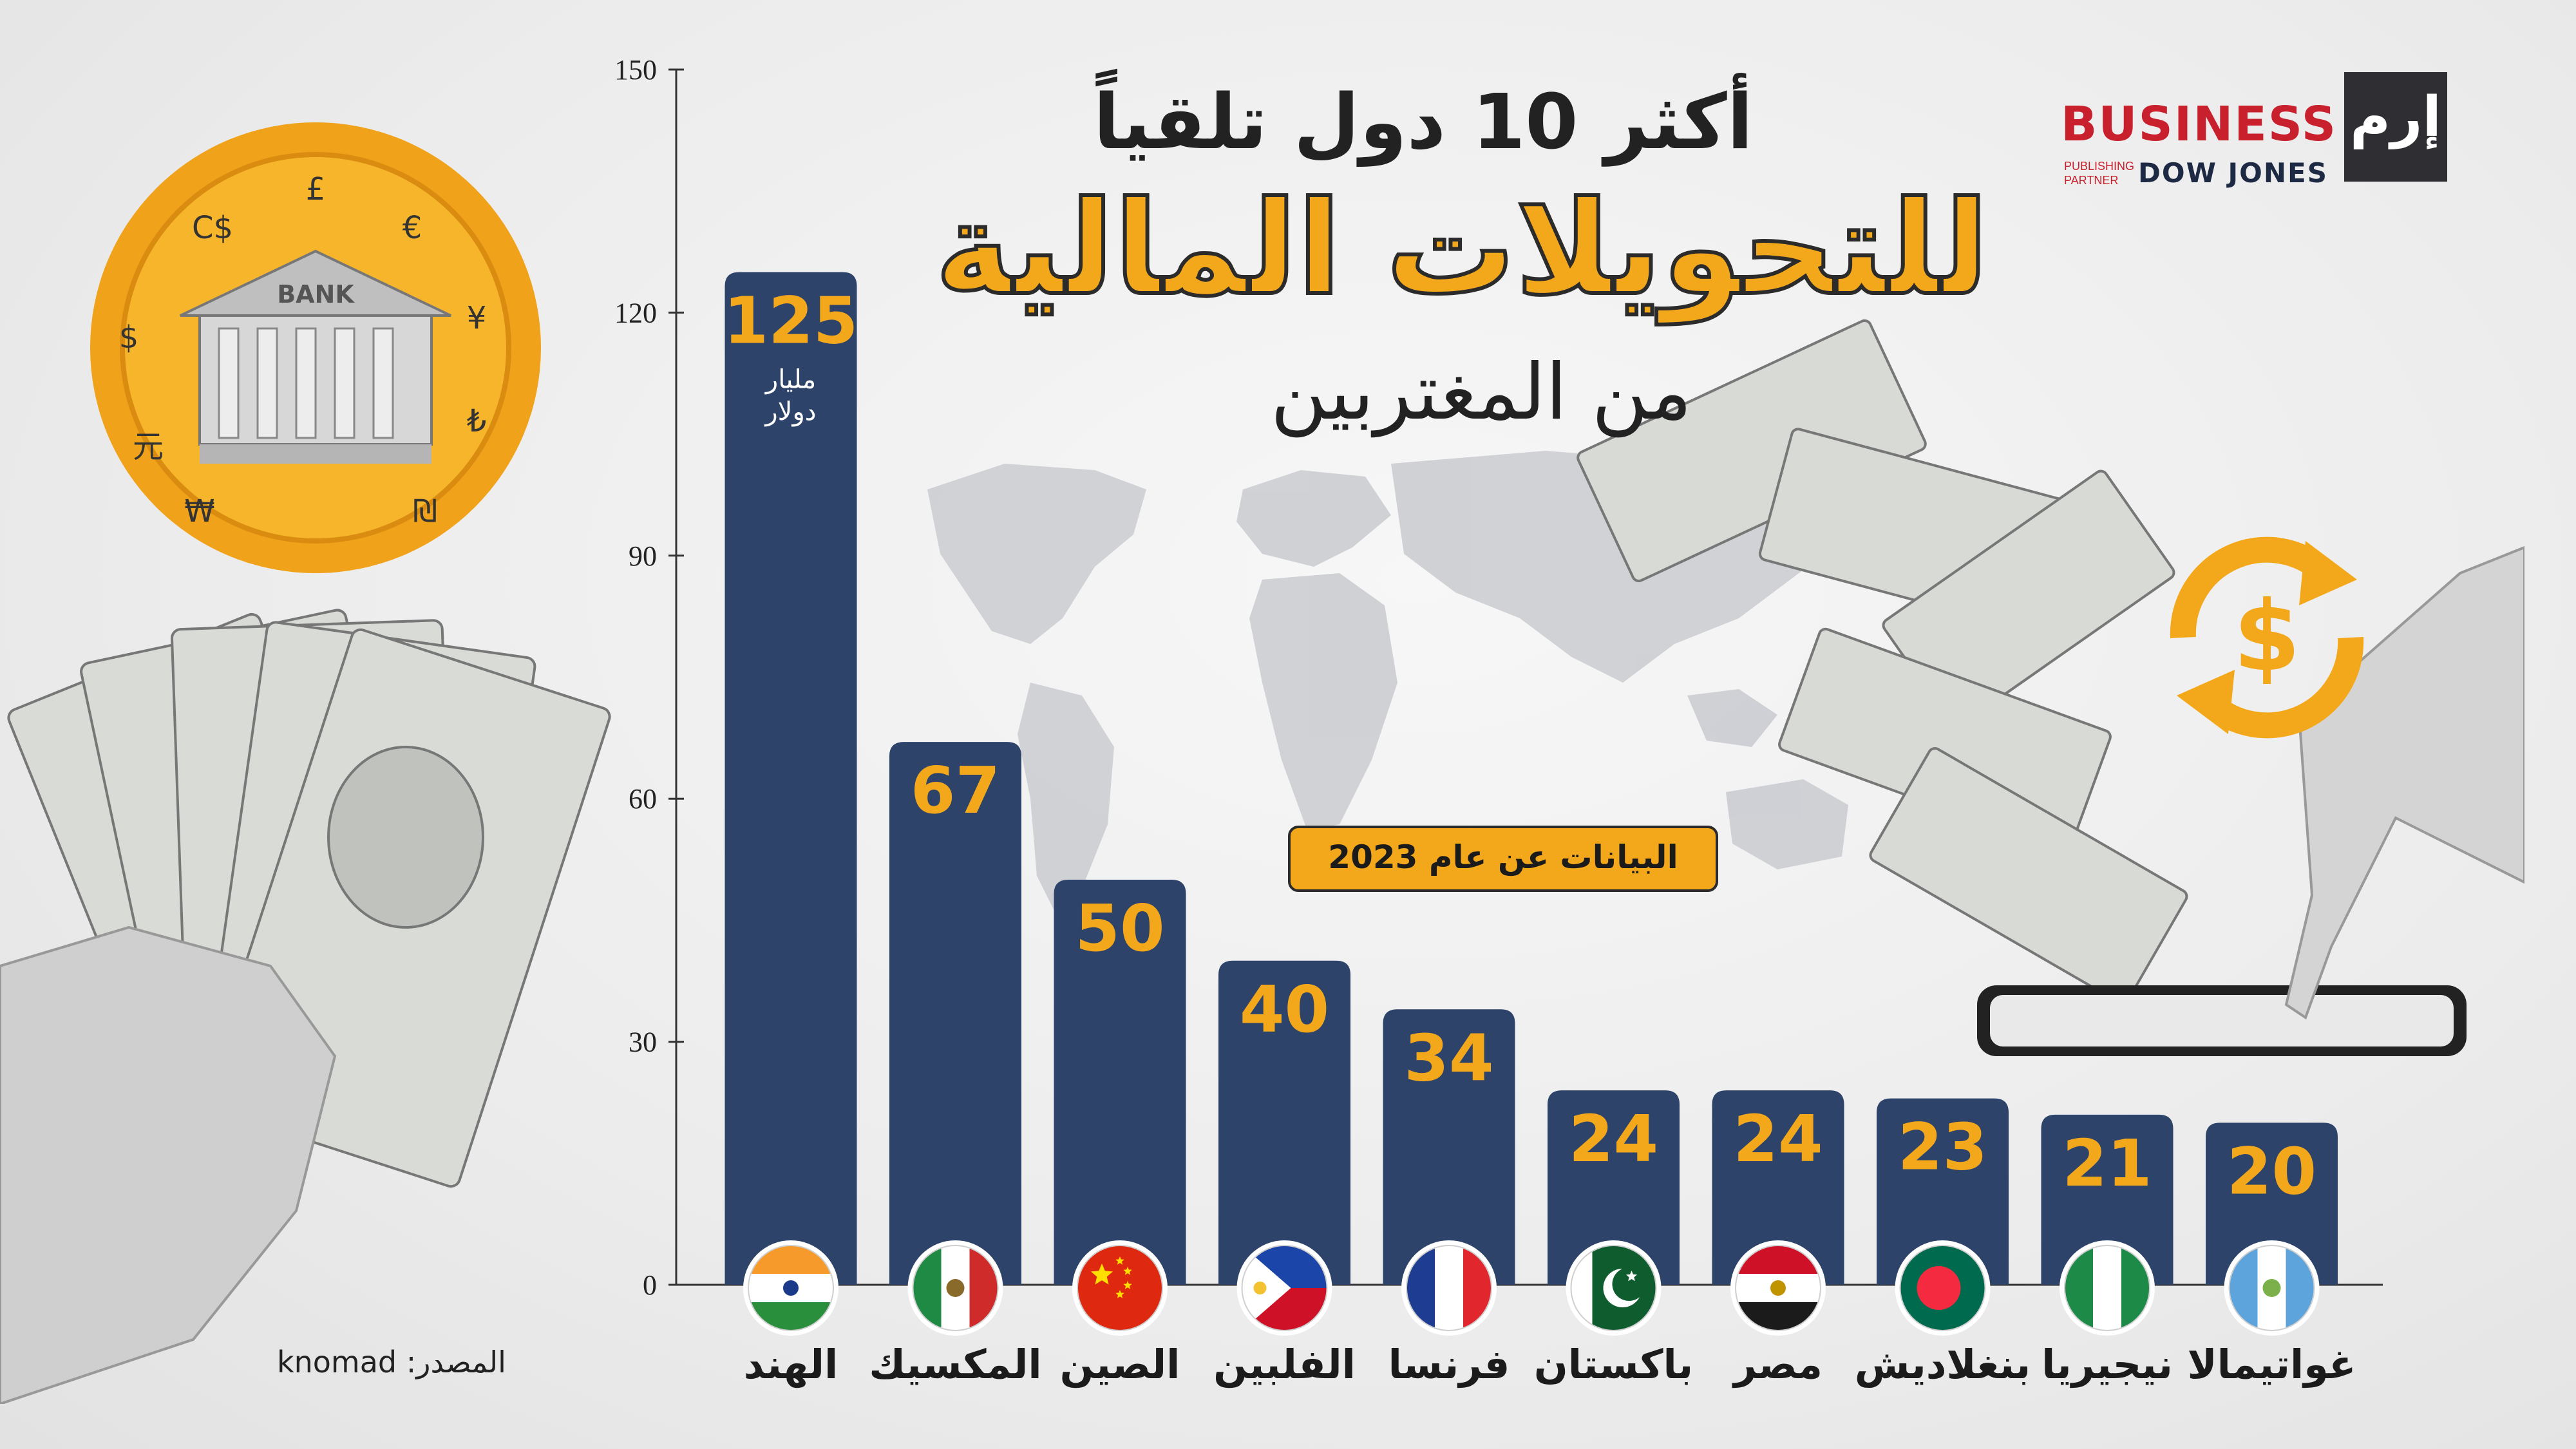  I want to click on category-label: باكستان, so click(1613, 1364).